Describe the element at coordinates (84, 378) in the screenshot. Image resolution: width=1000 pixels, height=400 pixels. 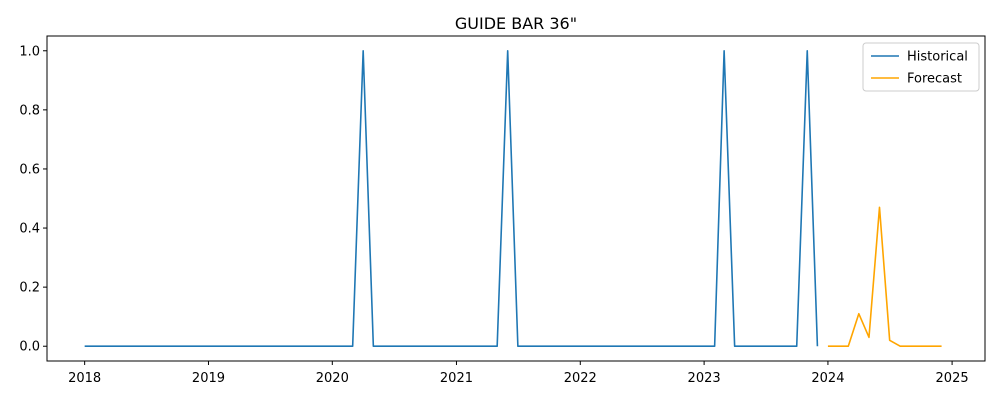
I see `x-tick-label: 2018` at that location.